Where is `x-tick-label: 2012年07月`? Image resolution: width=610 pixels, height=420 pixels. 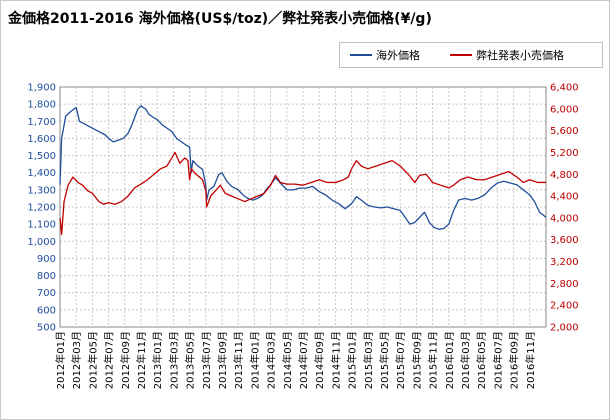
x-tick-label: 2012年07月 is located at coordinates (109, 360).